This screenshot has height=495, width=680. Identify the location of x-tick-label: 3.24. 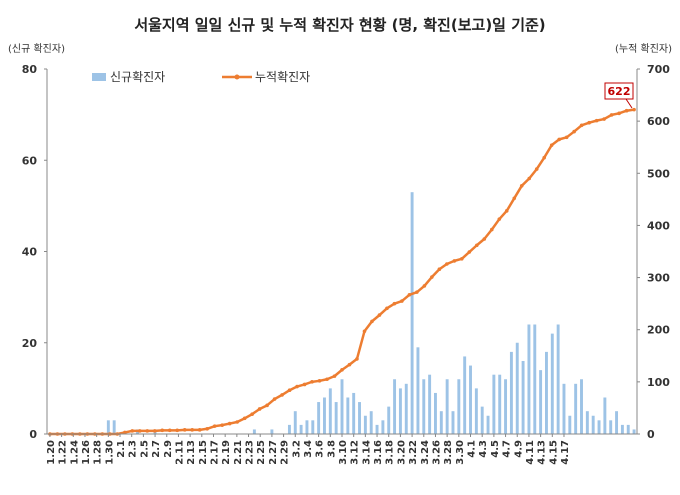
(425, 452).